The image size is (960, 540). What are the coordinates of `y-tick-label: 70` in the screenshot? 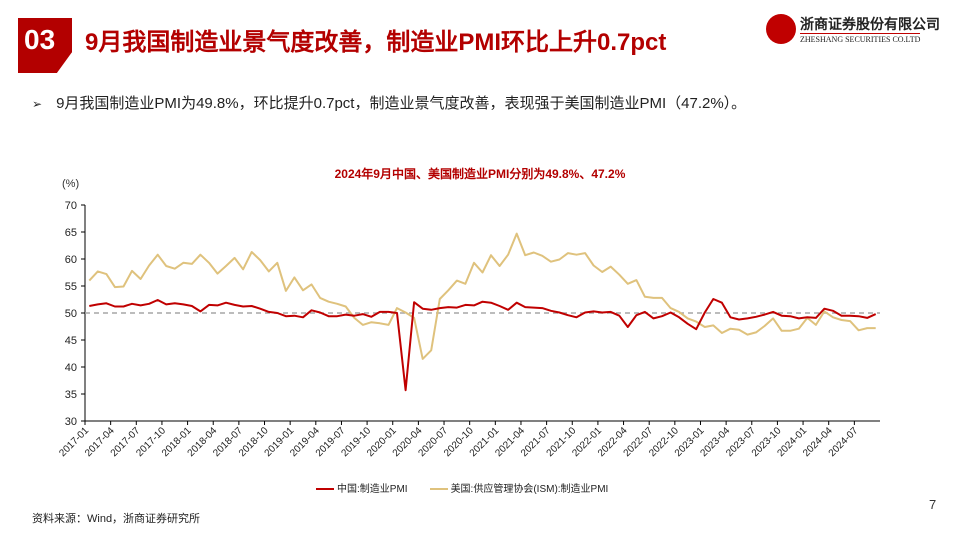 It's located at (71, 206).